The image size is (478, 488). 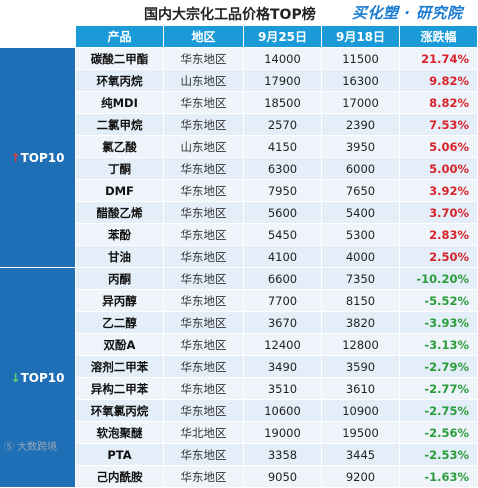 I want to click on sep25-price-cell: 3358, so click(x=282, y=454).